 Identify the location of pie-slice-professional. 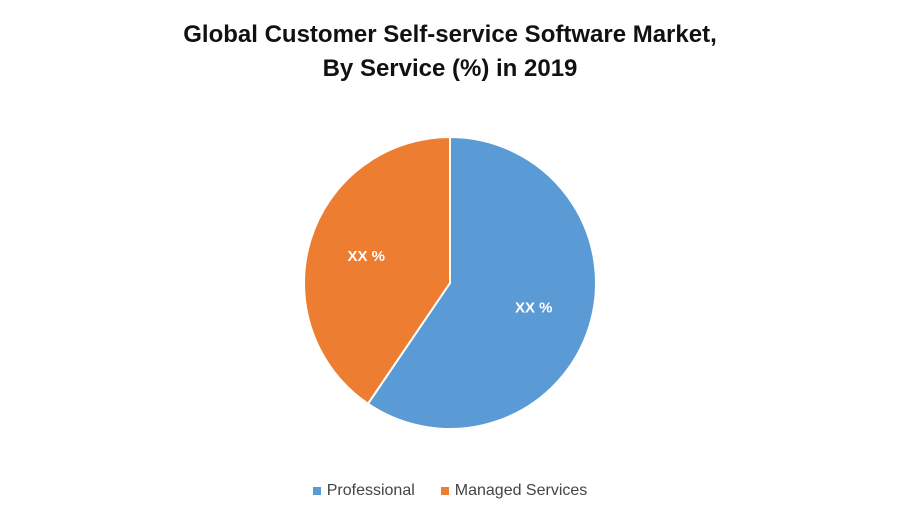
(481, 282).